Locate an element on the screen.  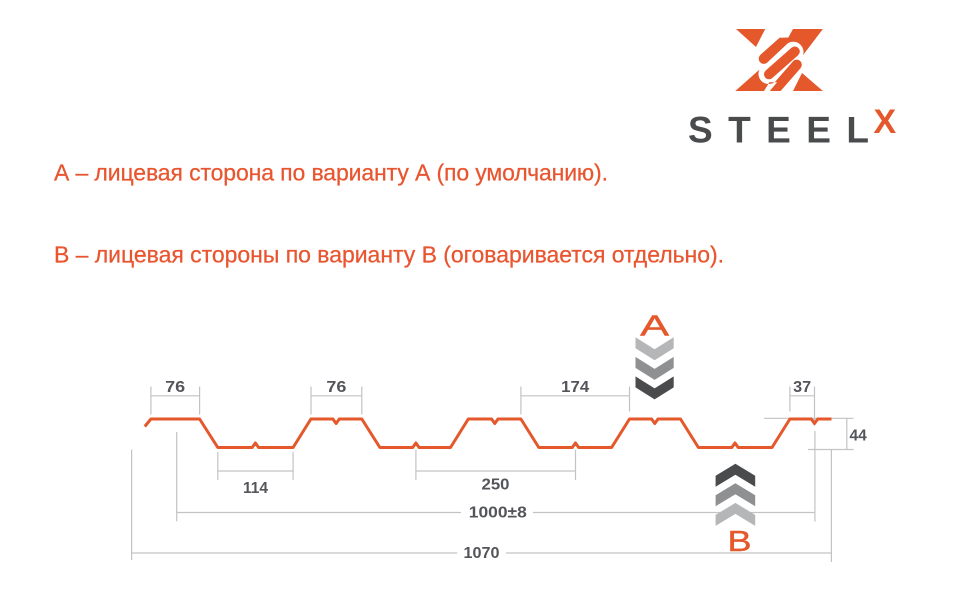
svg-text: 1070 is located at coordinates (482, 553).